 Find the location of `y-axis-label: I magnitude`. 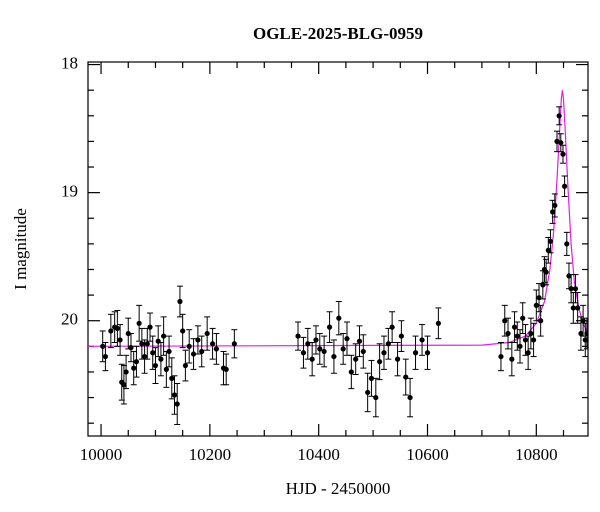

y-axis-label: I magnitude is located at coordinates (20, 249).